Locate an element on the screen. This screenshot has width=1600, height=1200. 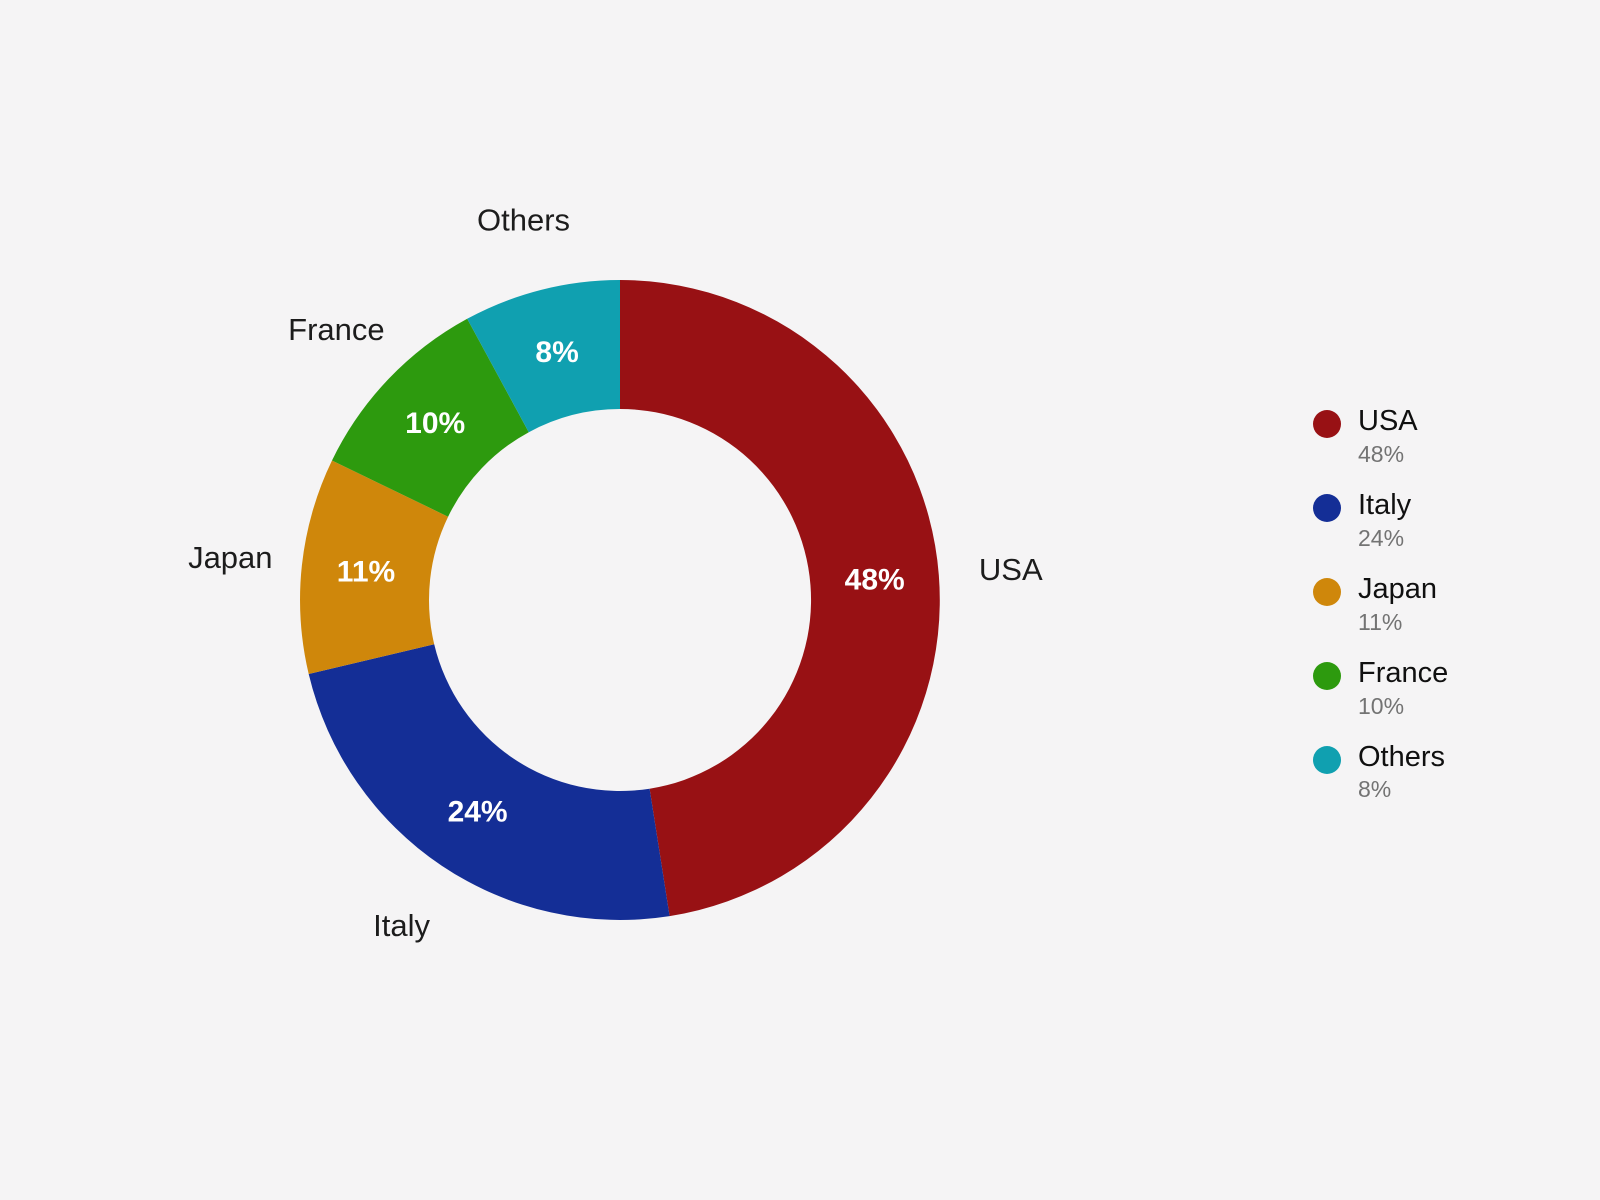
legend-value: 48% is located at coordinates (1381, 453).